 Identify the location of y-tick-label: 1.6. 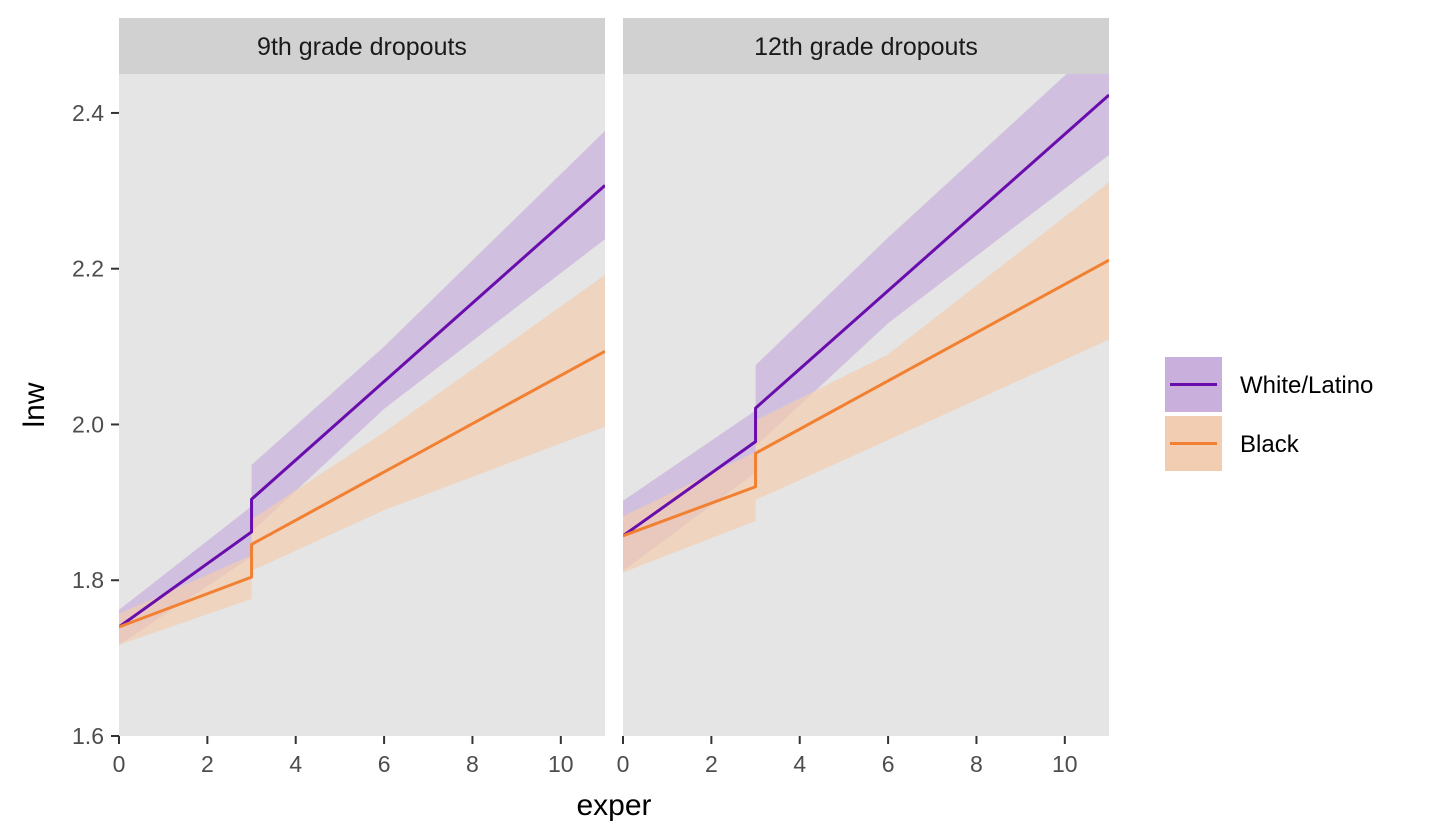
(88, 736).